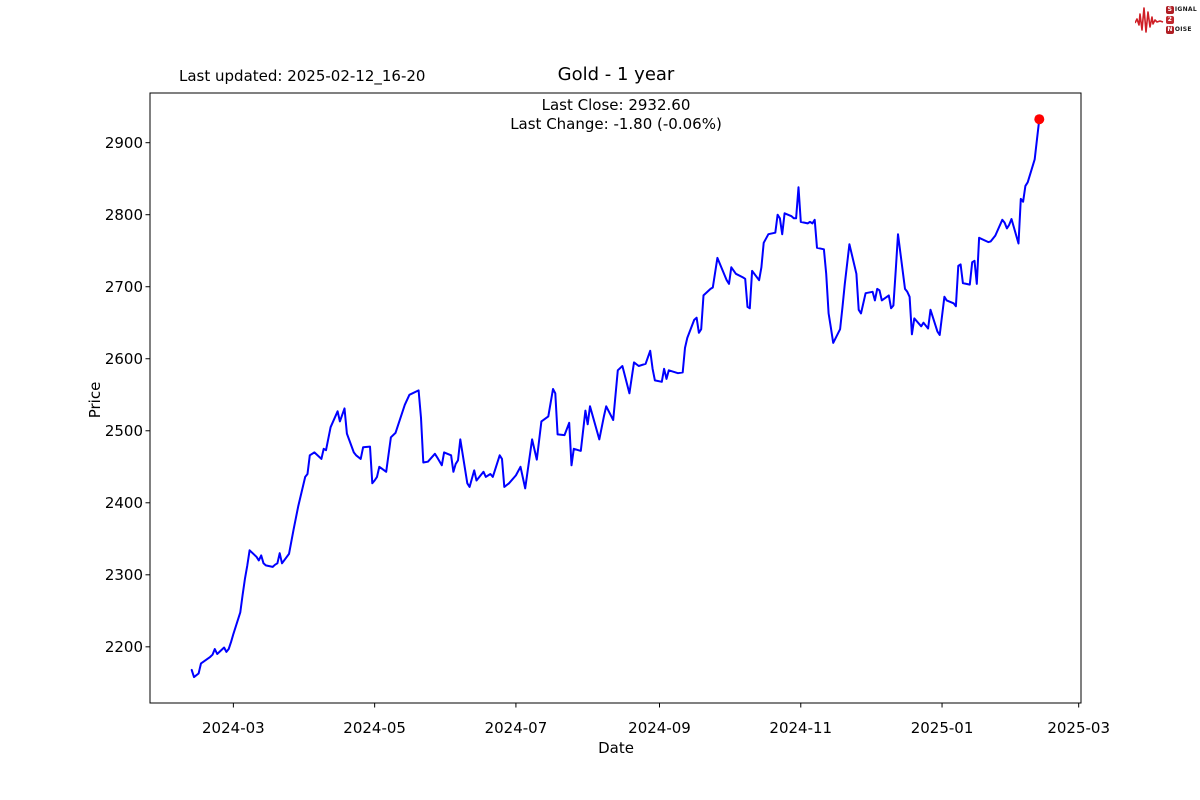  What do you see at coordinates (616, 74) in the screenshot?
I see `chart-title: Gold - 1 year` at bounding box center [616, 74].